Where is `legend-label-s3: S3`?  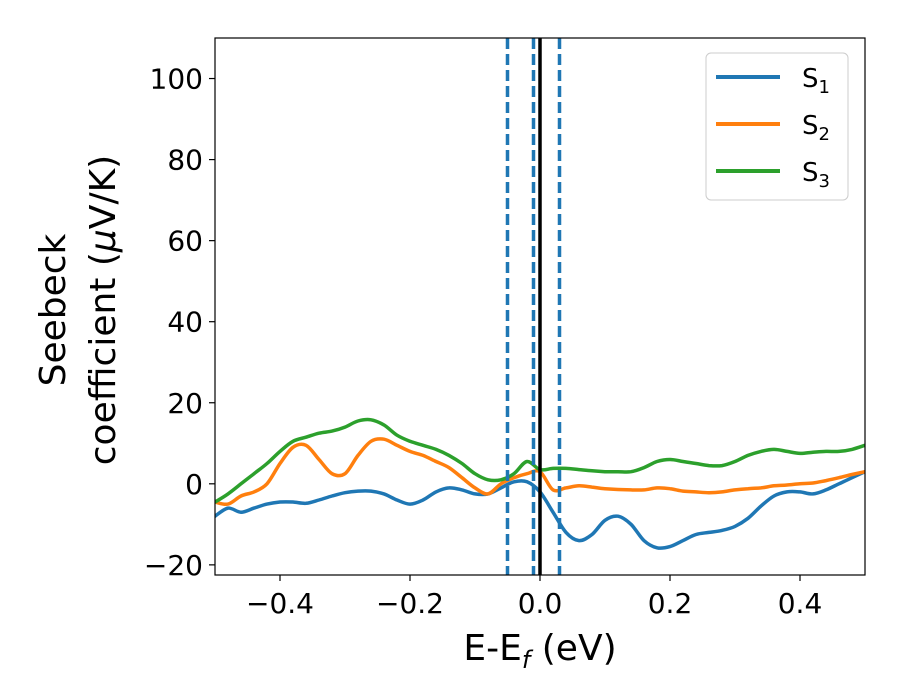
legend-label-s3: S3 is located at coordinates (816, 175).